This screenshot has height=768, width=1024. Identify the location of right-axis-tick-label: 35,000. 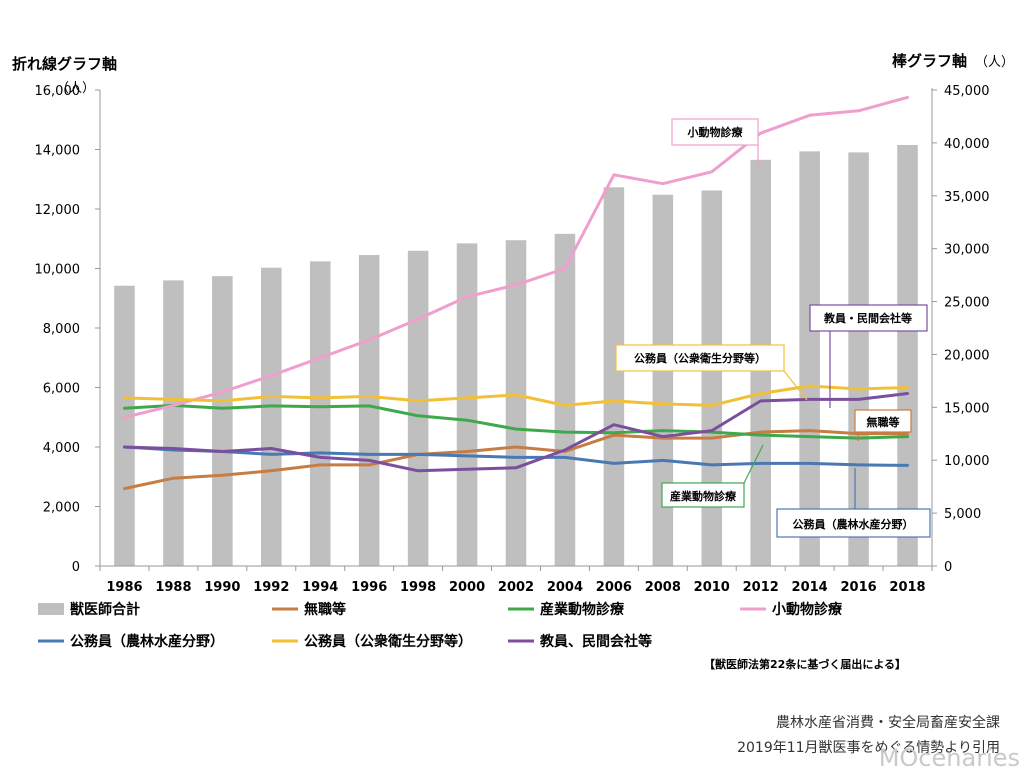
(967, 197).